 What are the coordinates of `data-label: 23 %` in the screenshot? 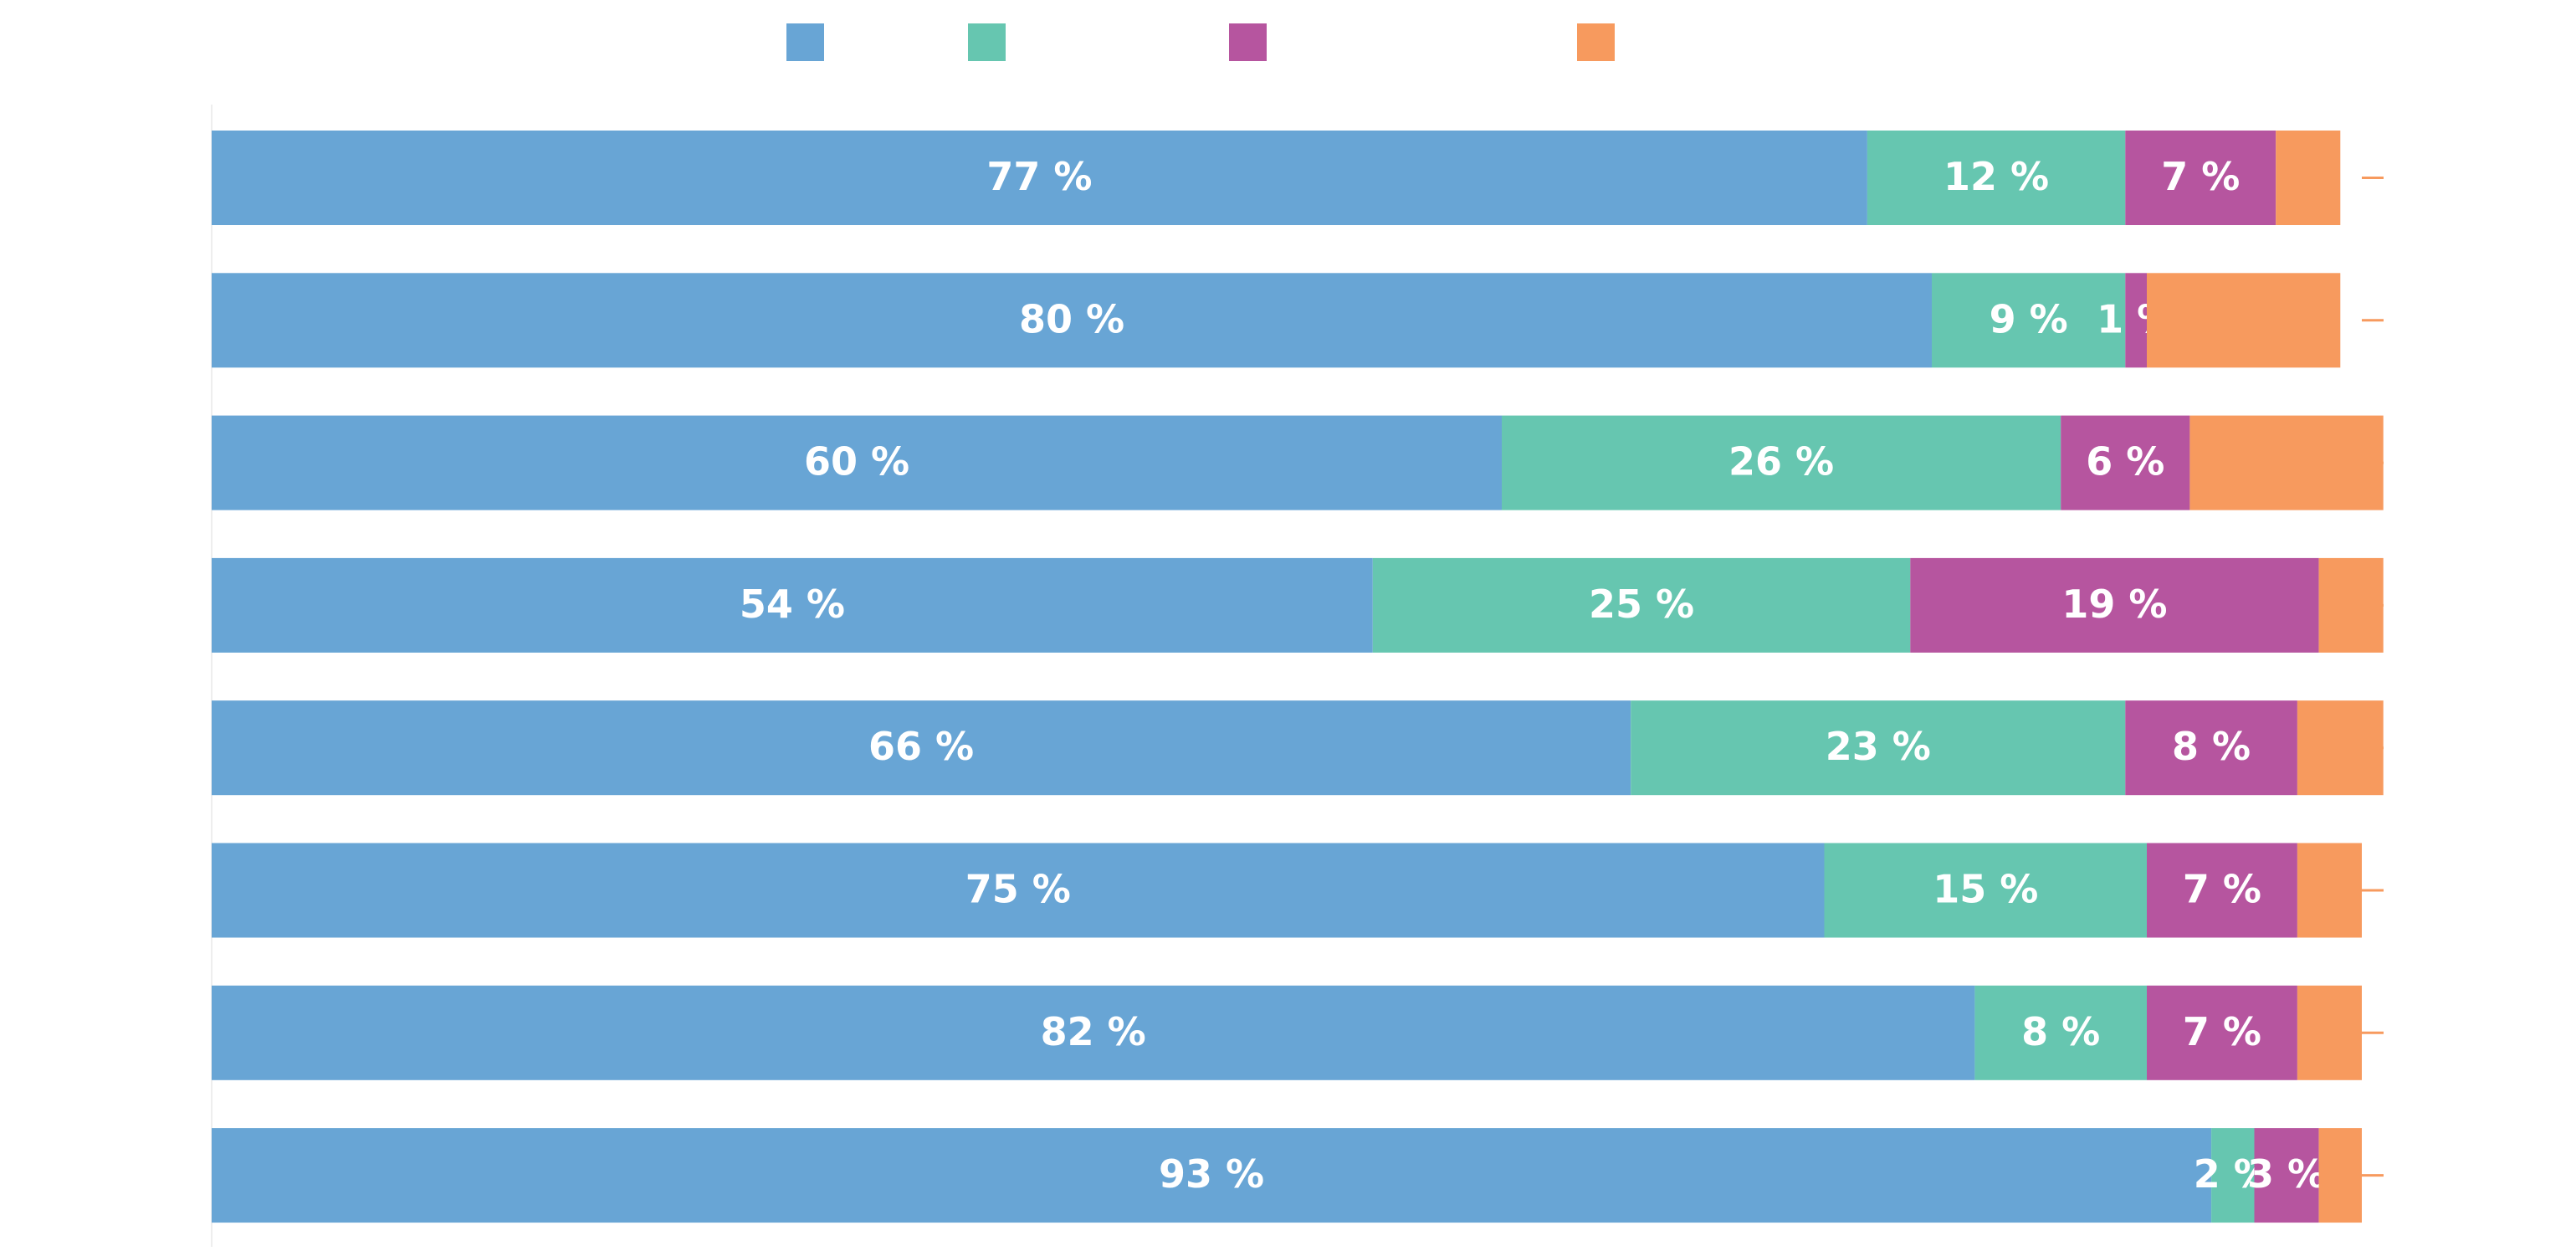 It's located at (1879, 746).